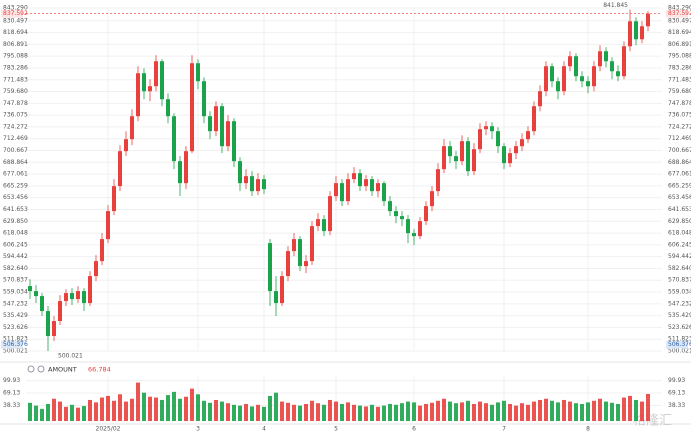  What do you see at coordinates (15, 150) in the screenshot?
I see `y-tick-label: 700.667` at bounding box center [15, 150].